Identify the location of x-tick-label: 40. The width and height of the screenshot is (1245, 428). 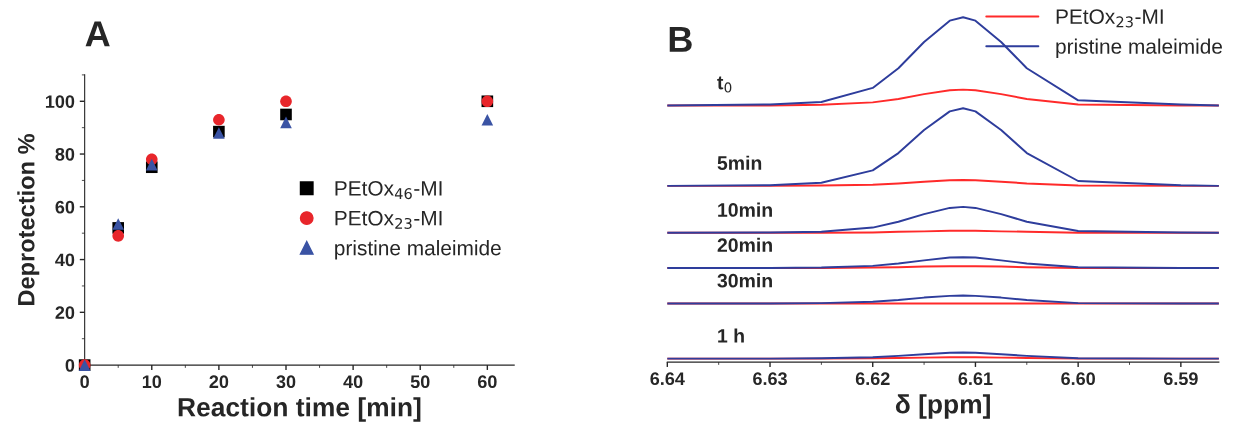
(353, 382).